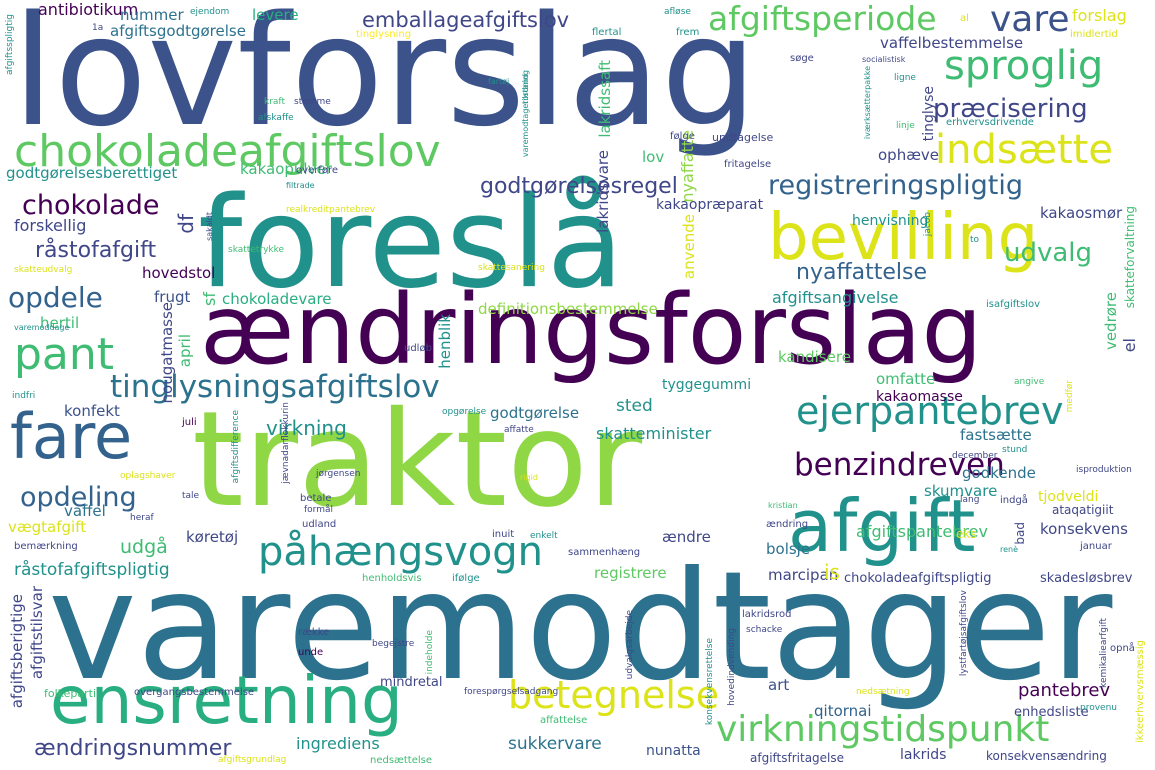 The height and width of the screenshot is (770, 1155). Describe the element at coordinates (961, 491) in the screenshot. I see `word-skumvare: skumvare` at that location.